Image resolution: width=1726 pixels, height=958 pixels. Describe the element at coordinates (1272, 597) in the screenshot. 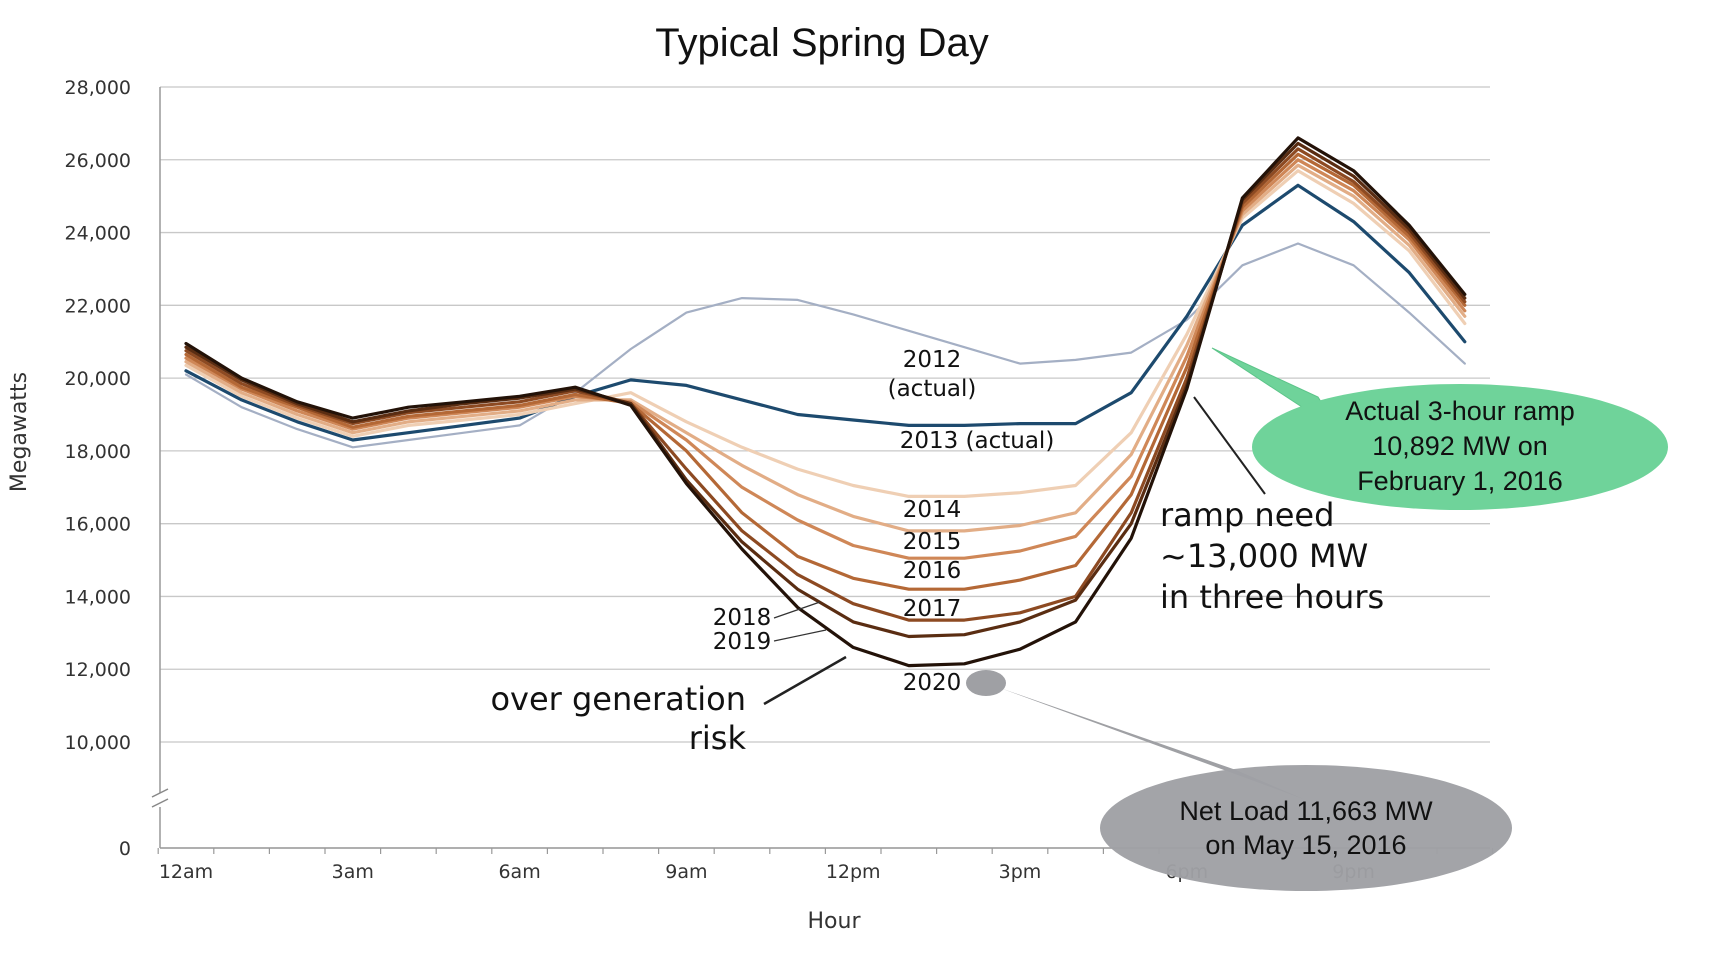

I see `ramp-line-3: in three hours` at that location.